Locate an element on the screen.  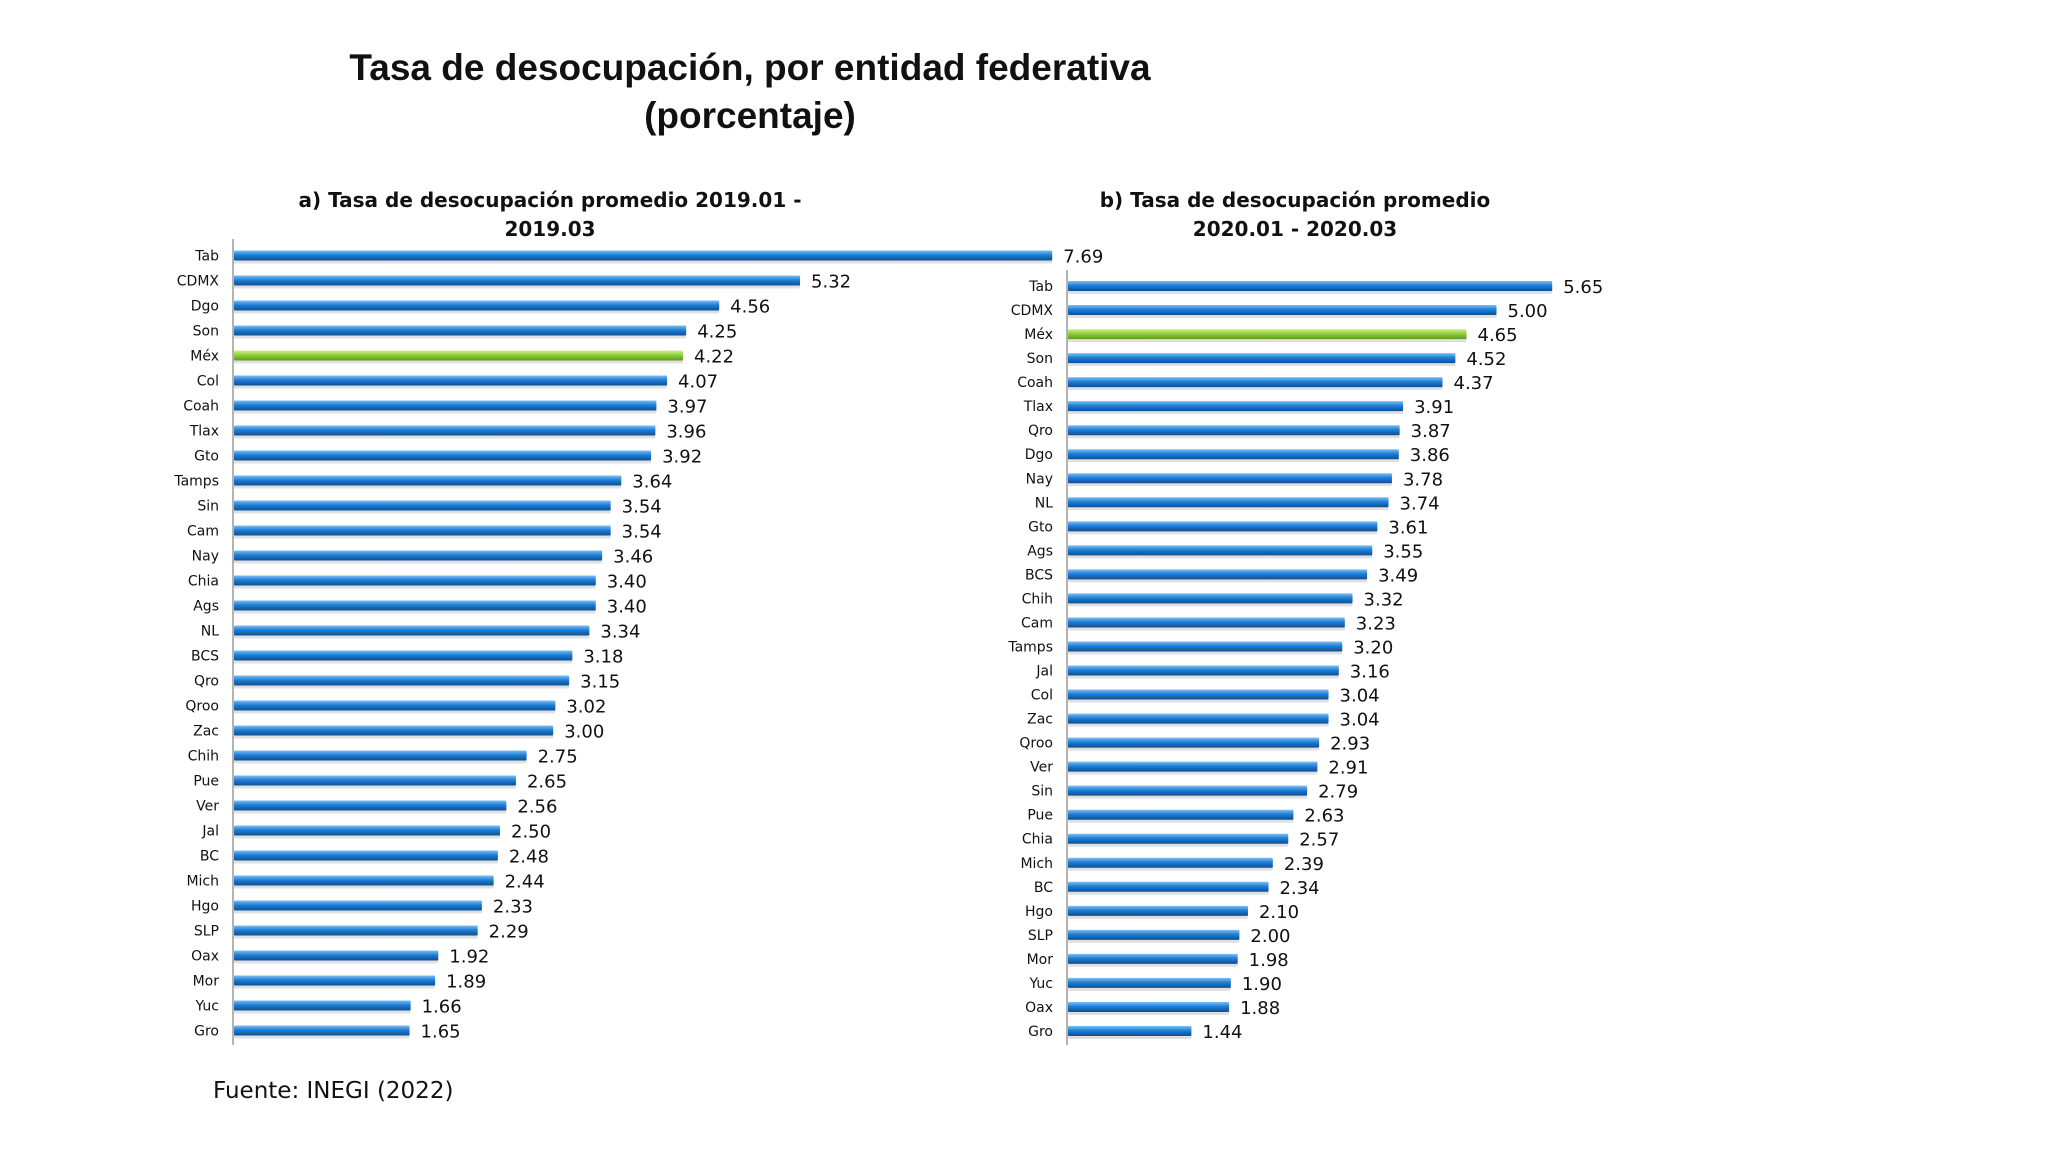
category-label: Oax is located at coordinates (1039, 1008).